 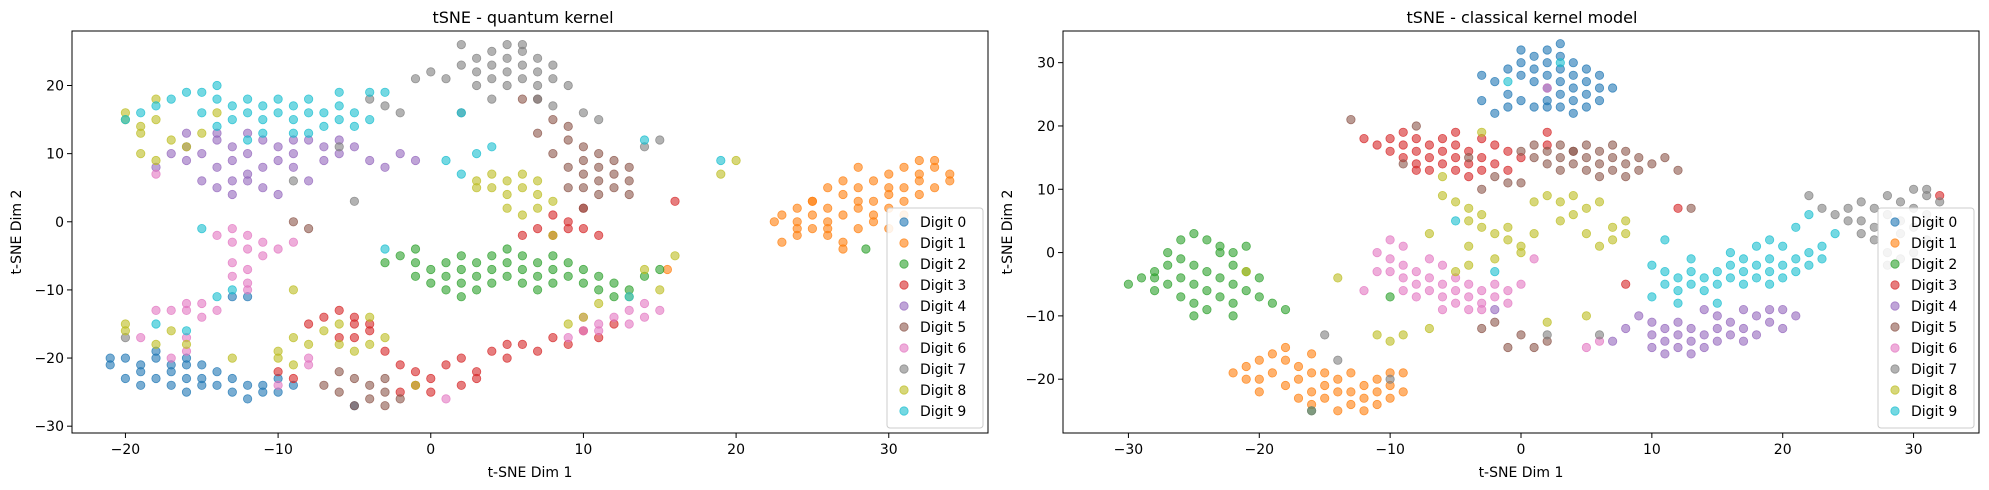 What do you see at coordinates (126, 450) in the screenshot?
I see `x-tick-label: −20` at bounding box center [126, 450].